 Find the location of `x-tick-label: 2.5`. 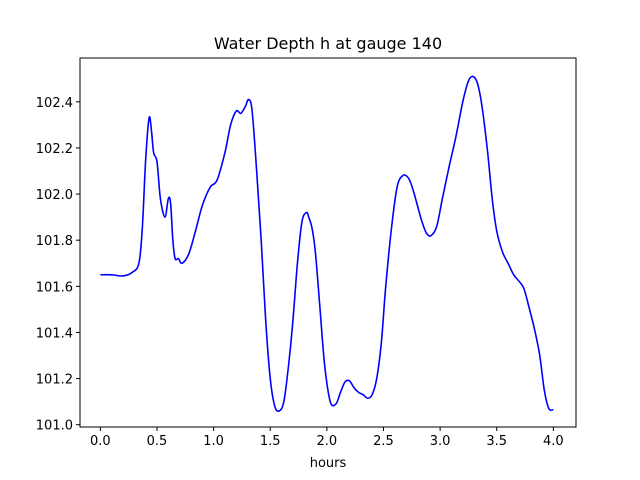

x-tick-label: 2.5 is located at coordinates (383, 441).